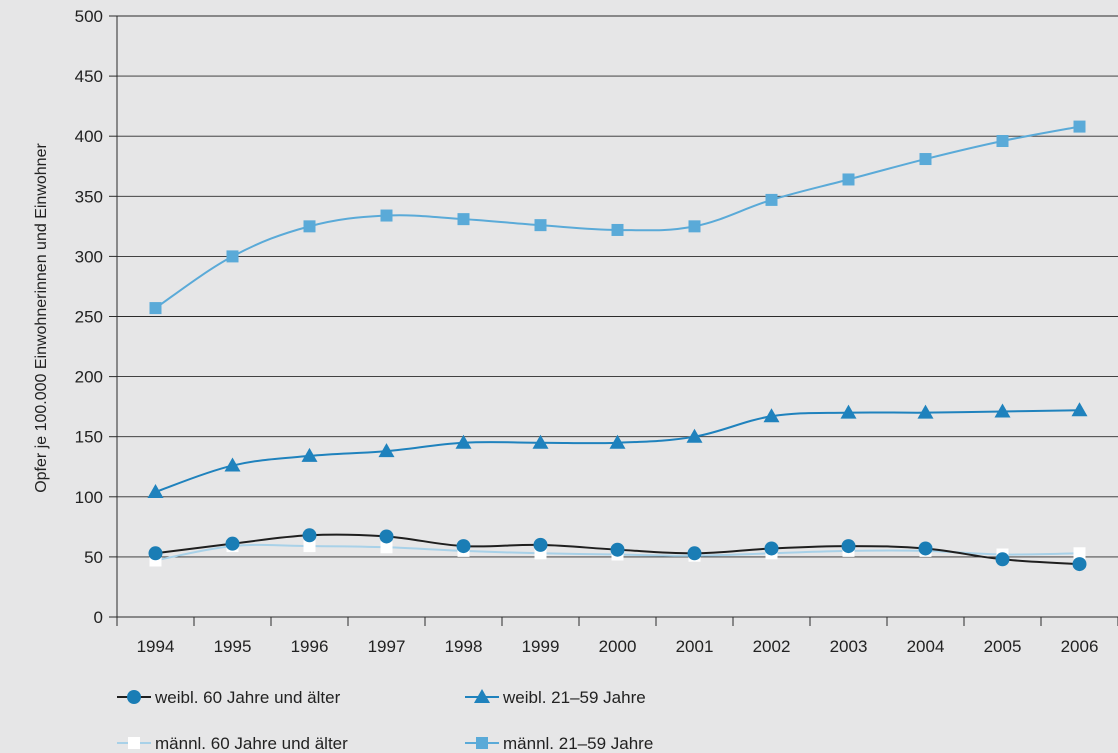 This screenshot has width=1118, height=753. What do you see at coordinates (89, 437) in the screenshot?
I see `y-tick-label: 150` at bounding box center [89, 437].